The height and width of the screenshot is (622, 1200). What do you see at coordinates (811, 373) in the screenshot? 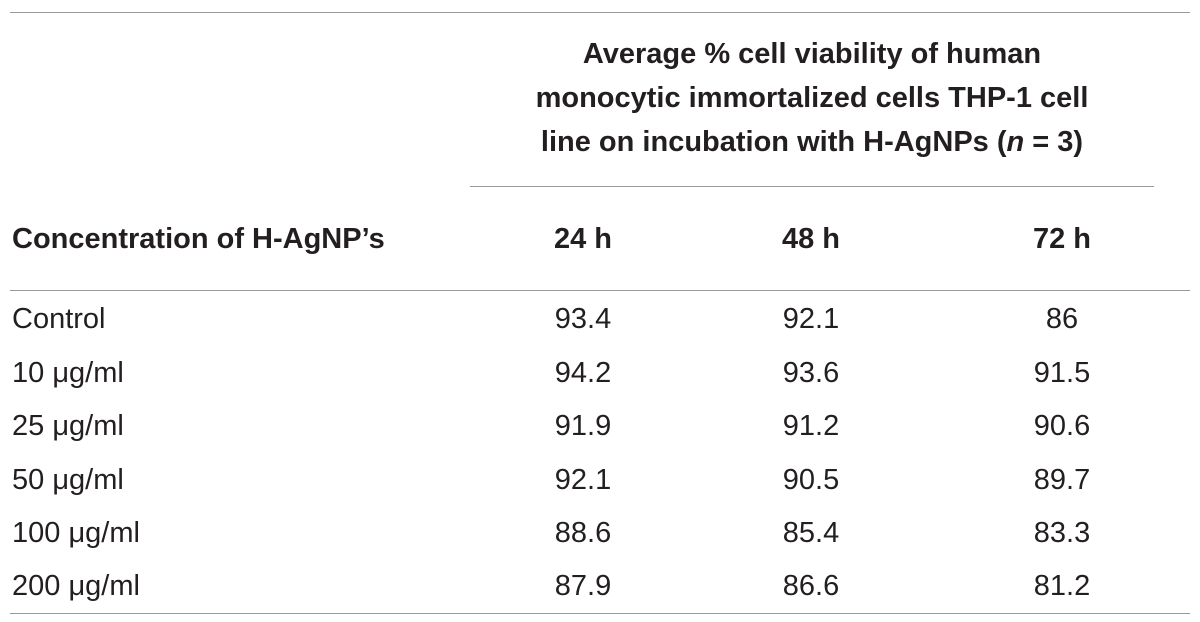
I see `cell-48h: 93.6` at bounding box center [811, 373].